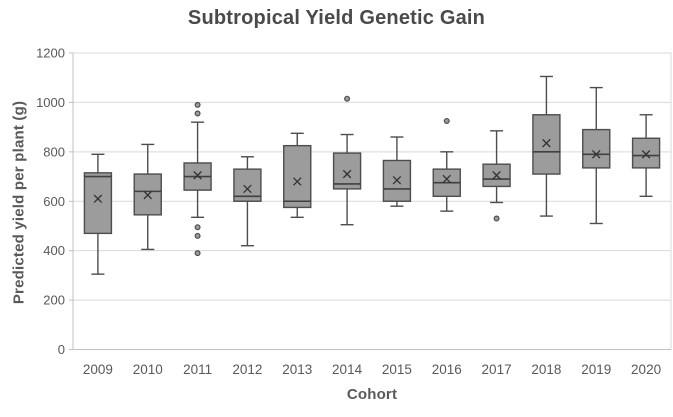 The image size is (673, 417). Describe the element at coordinates (61, 349) in the screenshot. I see `y-tick-label: 0` at that location.